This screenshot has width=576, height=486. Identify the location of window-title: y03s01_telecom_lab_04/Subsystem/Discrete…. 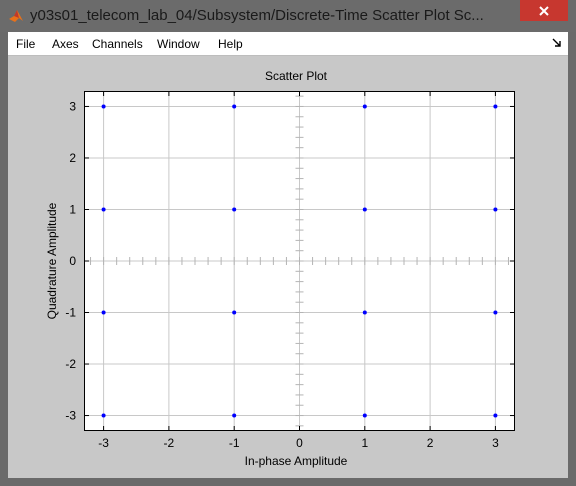
(257, 15).